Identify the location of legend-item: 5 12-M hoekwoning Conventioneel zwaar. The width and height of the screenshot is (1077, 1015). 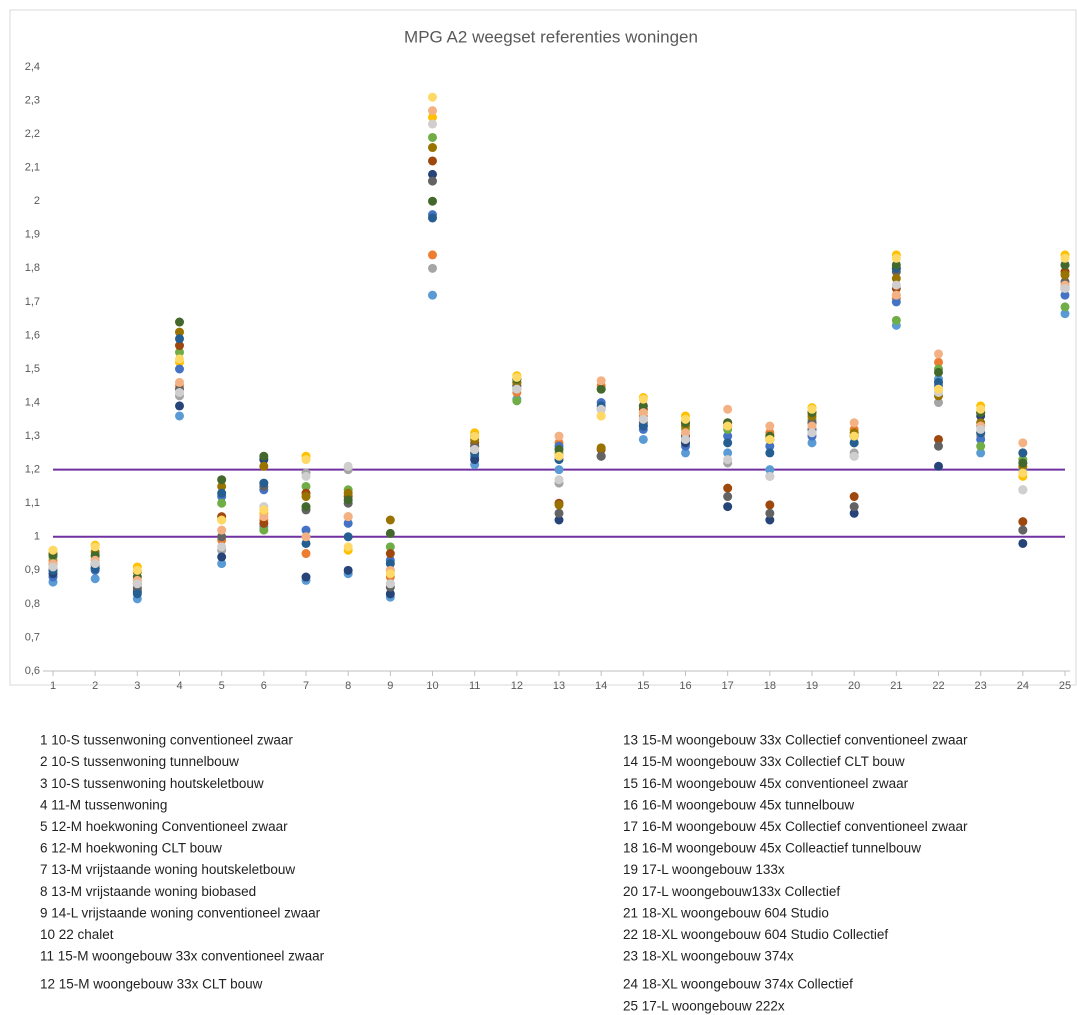
(164, 826).